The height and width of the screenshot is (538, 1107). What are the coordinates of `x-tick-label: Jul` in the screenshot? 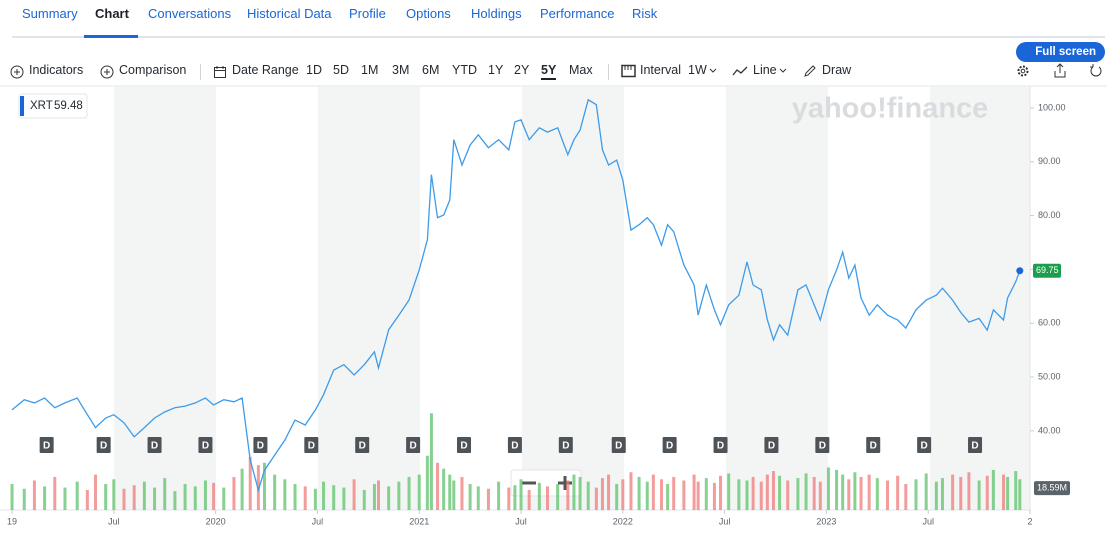 It's located at (928, 521).